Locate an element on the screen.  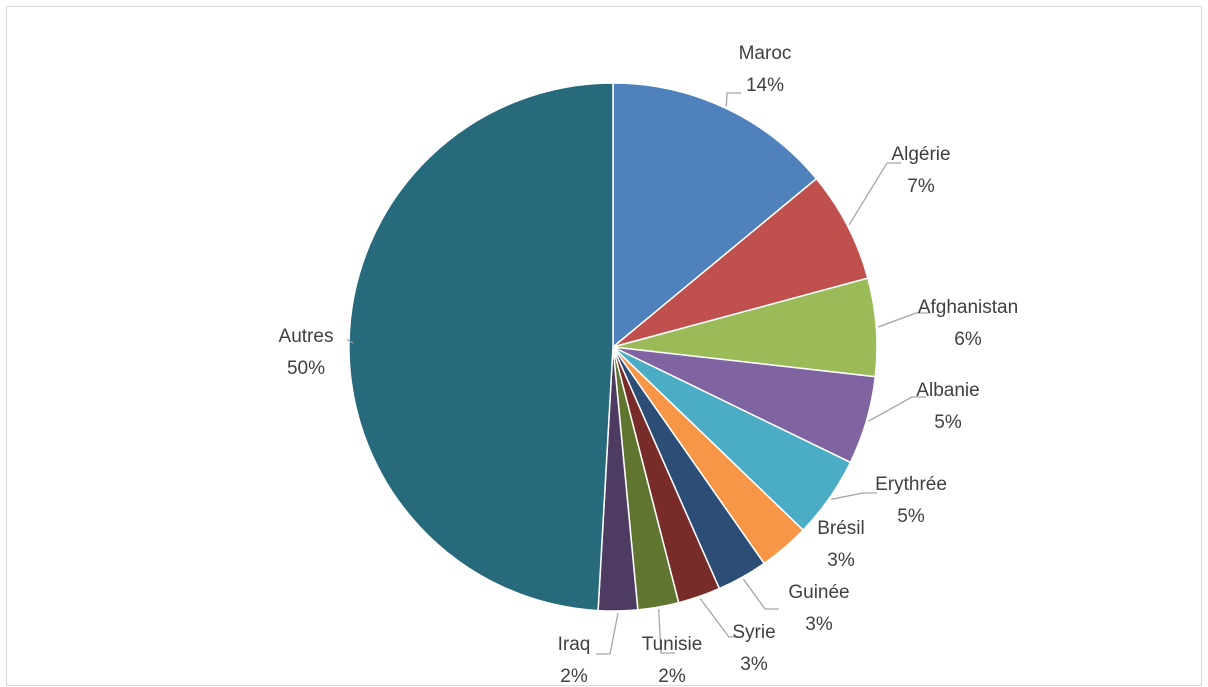
label-algerie-name: Algérie is located at coordinates (920, 154).